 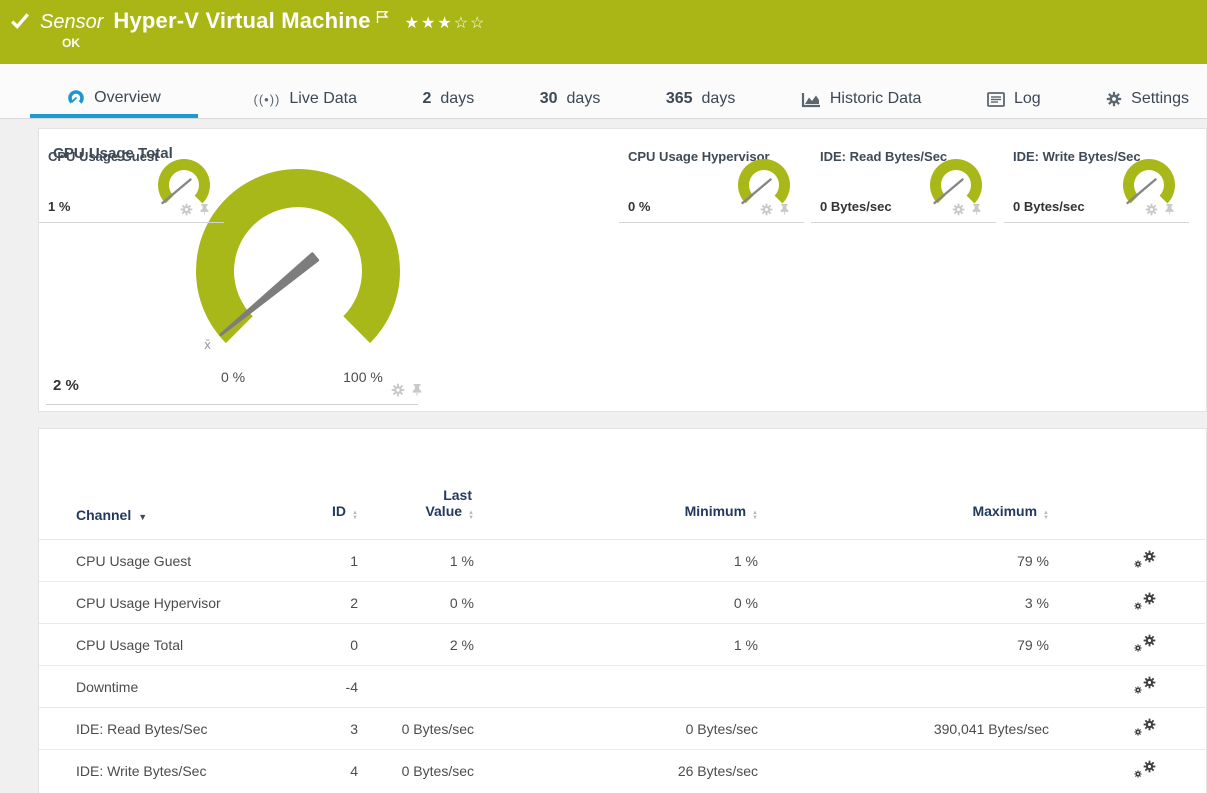 What do you see at coordinates (71, 43) in the screenshot?
I see `sensor-status-badge: OK` at bounding box center [71, 43].